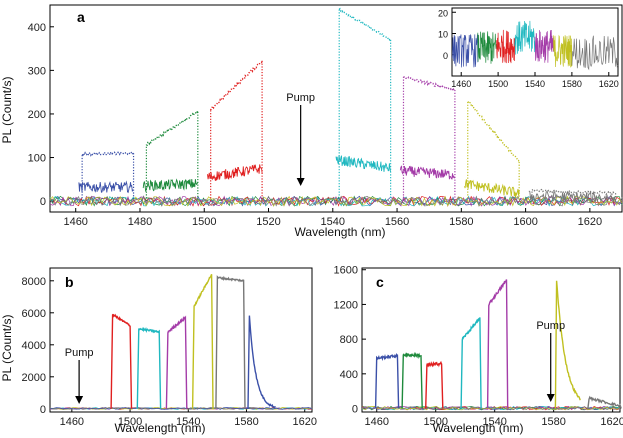 The height and width of the screenshot is (438, 623). I want to click on b-pump-arrow-head, so click(79, 400).